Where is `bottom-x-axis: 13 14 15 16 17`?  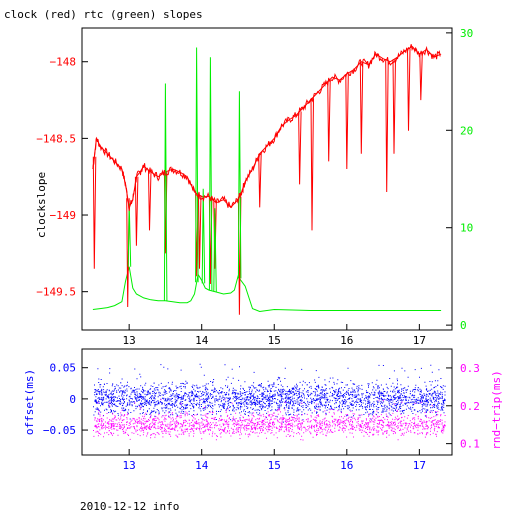 bottom-x-axis: 13 14 15 16 17 is located at coordinates (274, 460).